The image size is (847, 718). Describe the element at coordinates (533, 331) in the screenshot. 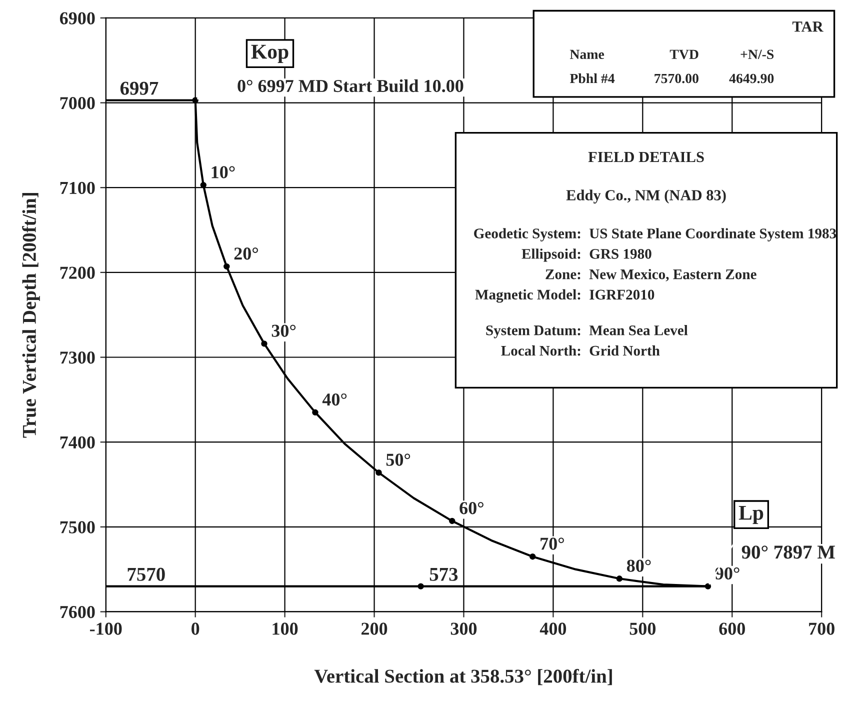

I see `annotation: System Datum:` at that location.